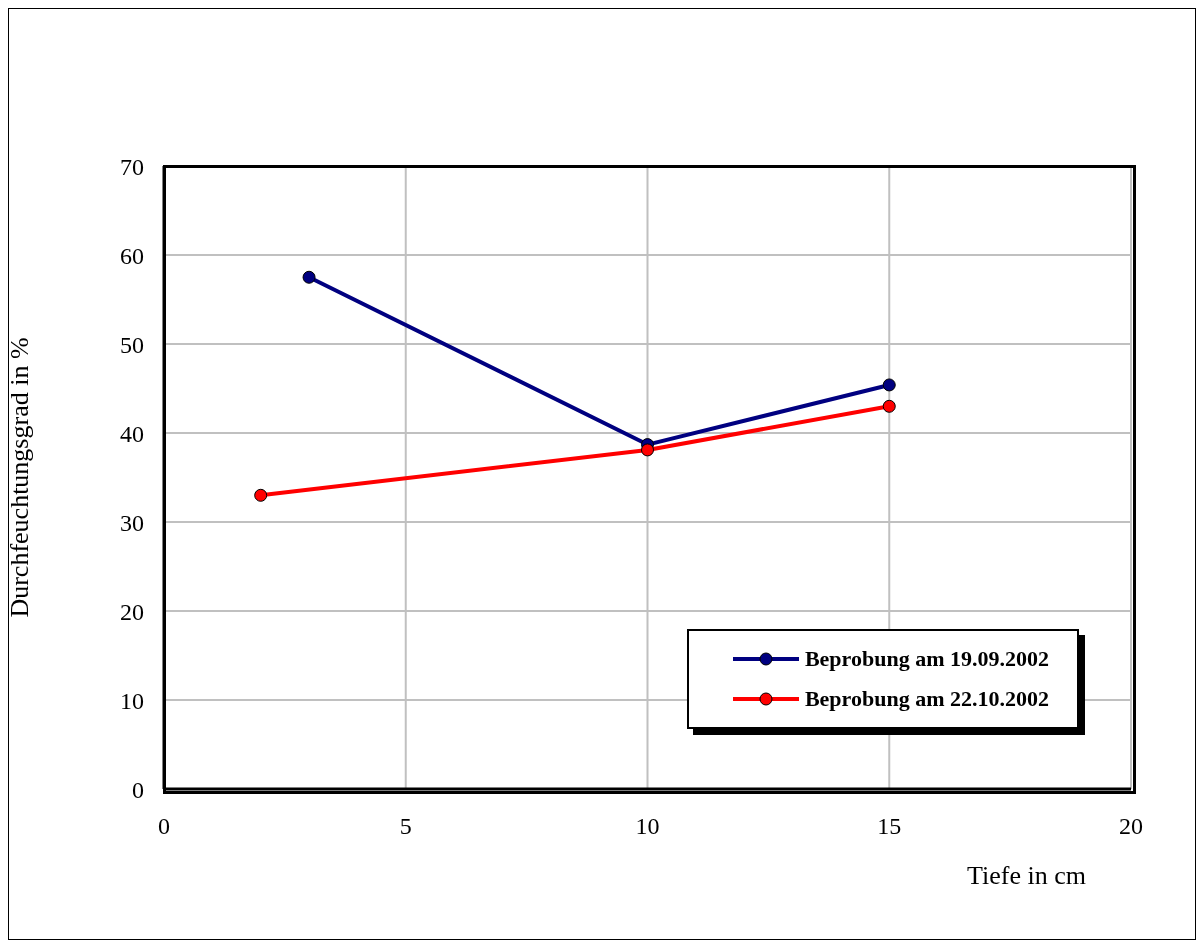  What do you see at coordinates (1131, 826) in the screenshot?
I see `x-tick-label: 20` at bounding box center [1131, 826].